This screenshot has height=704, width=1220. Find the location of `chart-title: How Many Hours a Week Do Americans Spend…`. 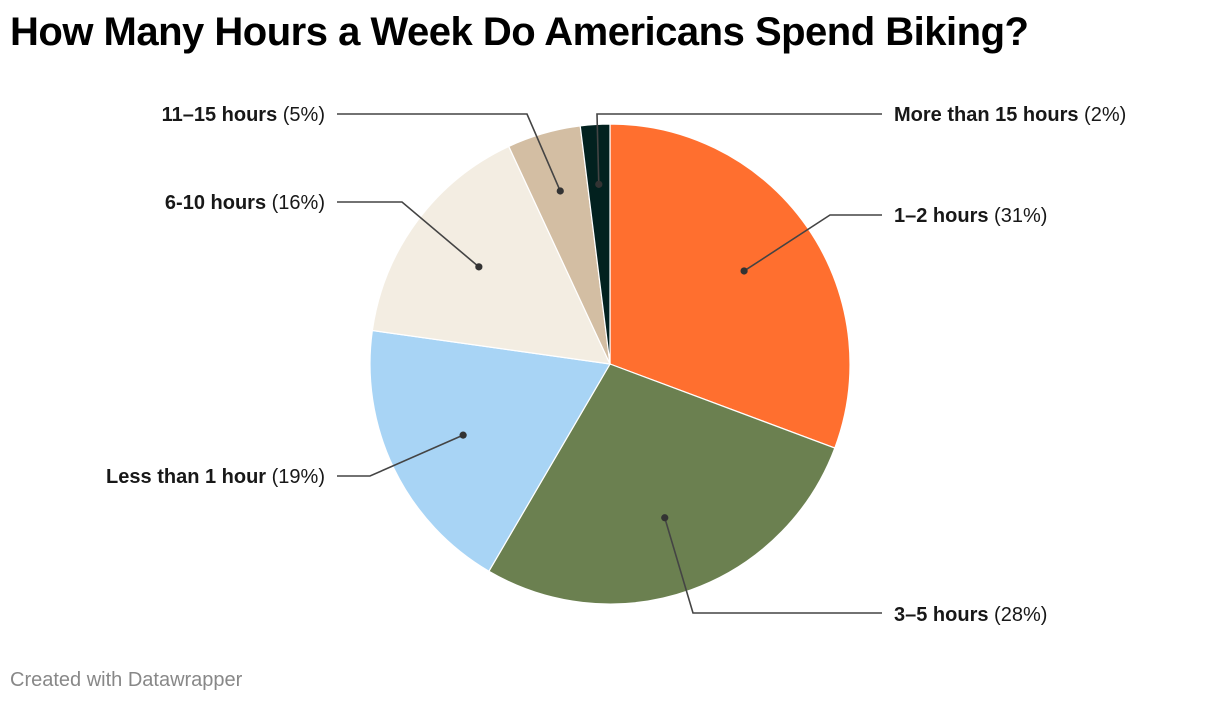

chart-title: How Many Hours a Week Do Americans Spend… is located at coordinates (519, 32).